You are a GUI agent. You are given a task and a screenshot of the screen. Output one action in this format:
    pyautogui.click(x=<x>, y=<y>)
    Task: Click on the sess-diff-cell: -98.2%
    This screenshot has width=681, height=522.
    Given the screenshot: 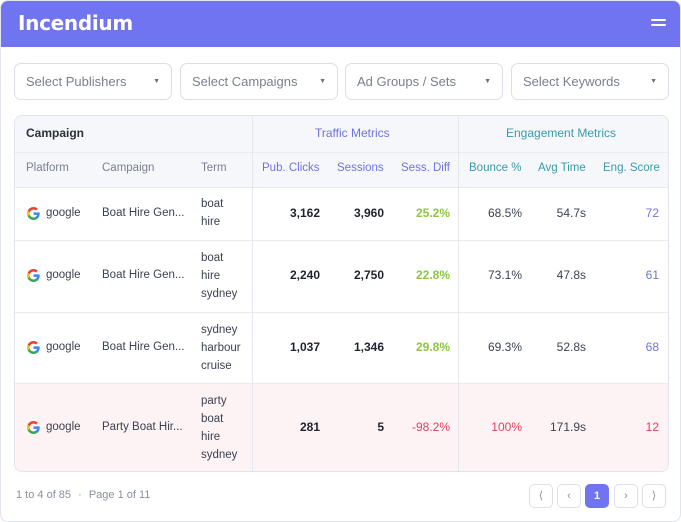 What is the action you would take?
    pyautogui.click(x=430, y=427)
    